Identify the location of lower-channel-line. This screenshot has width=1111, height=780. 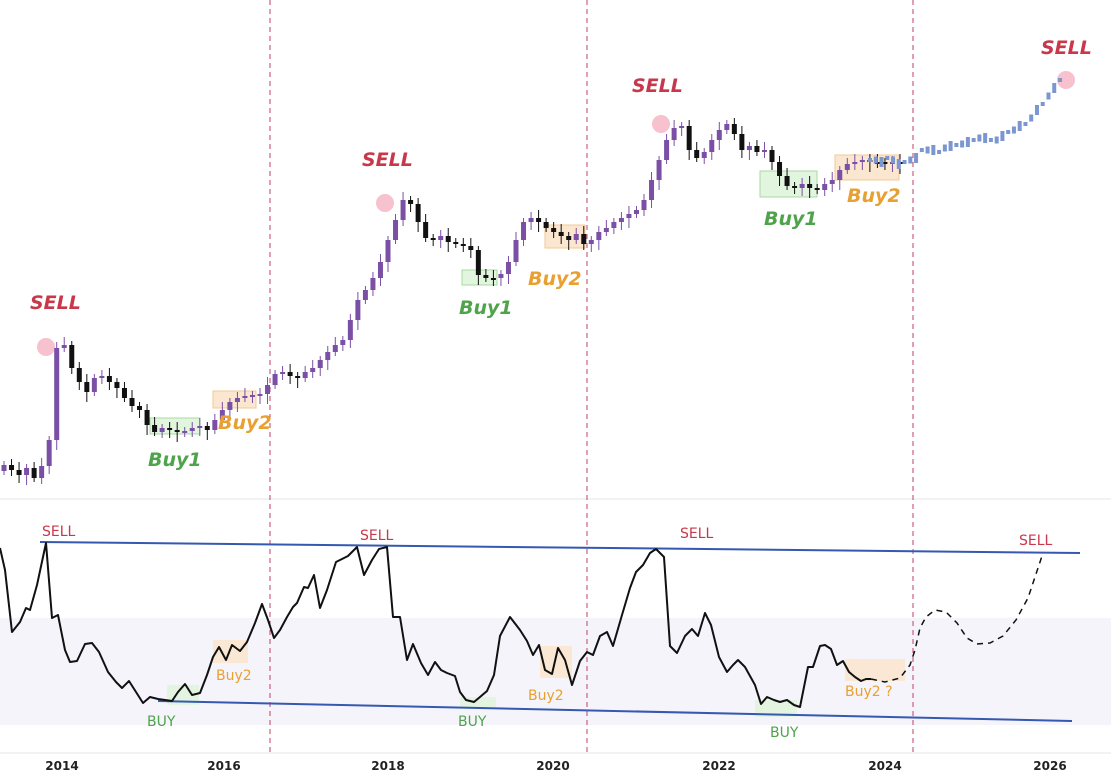
(615, 711).